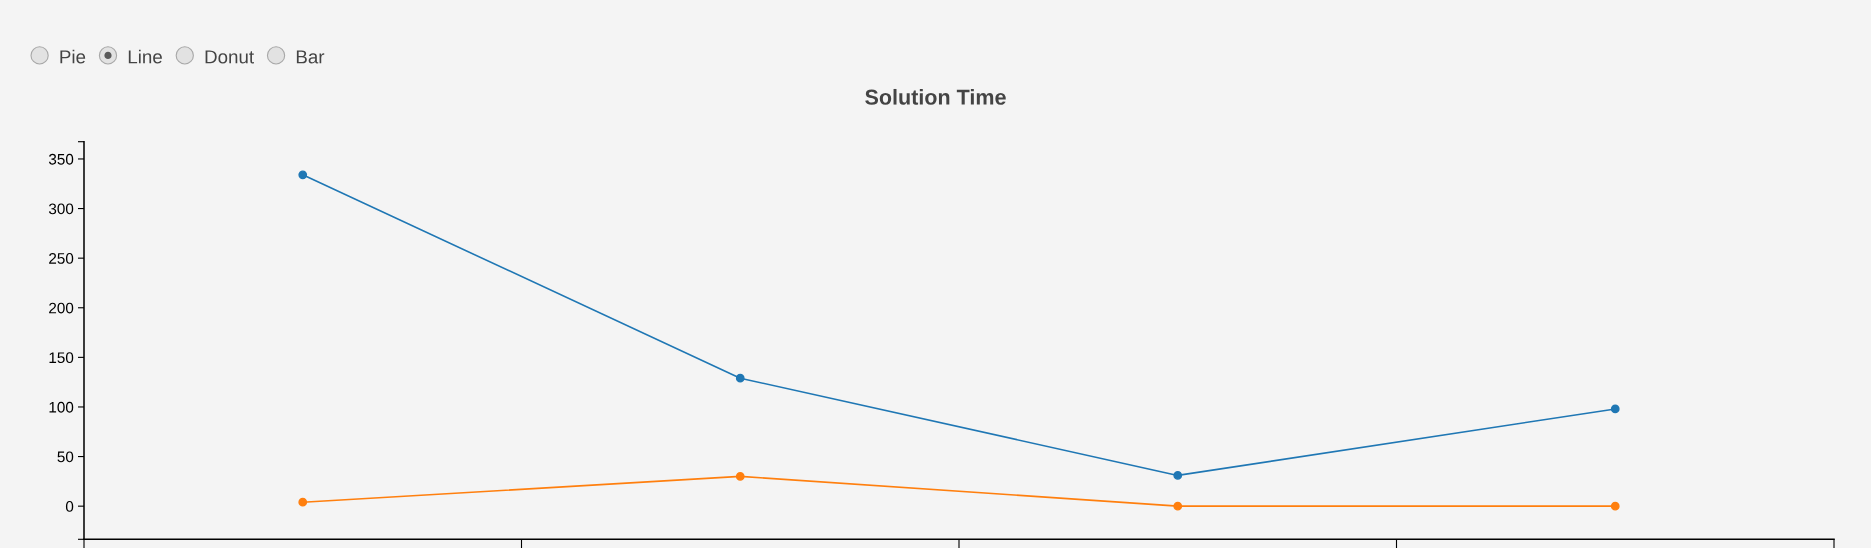 This screenshot has height=548, width=1871. I want to click on text: Line, so click(145, 56).